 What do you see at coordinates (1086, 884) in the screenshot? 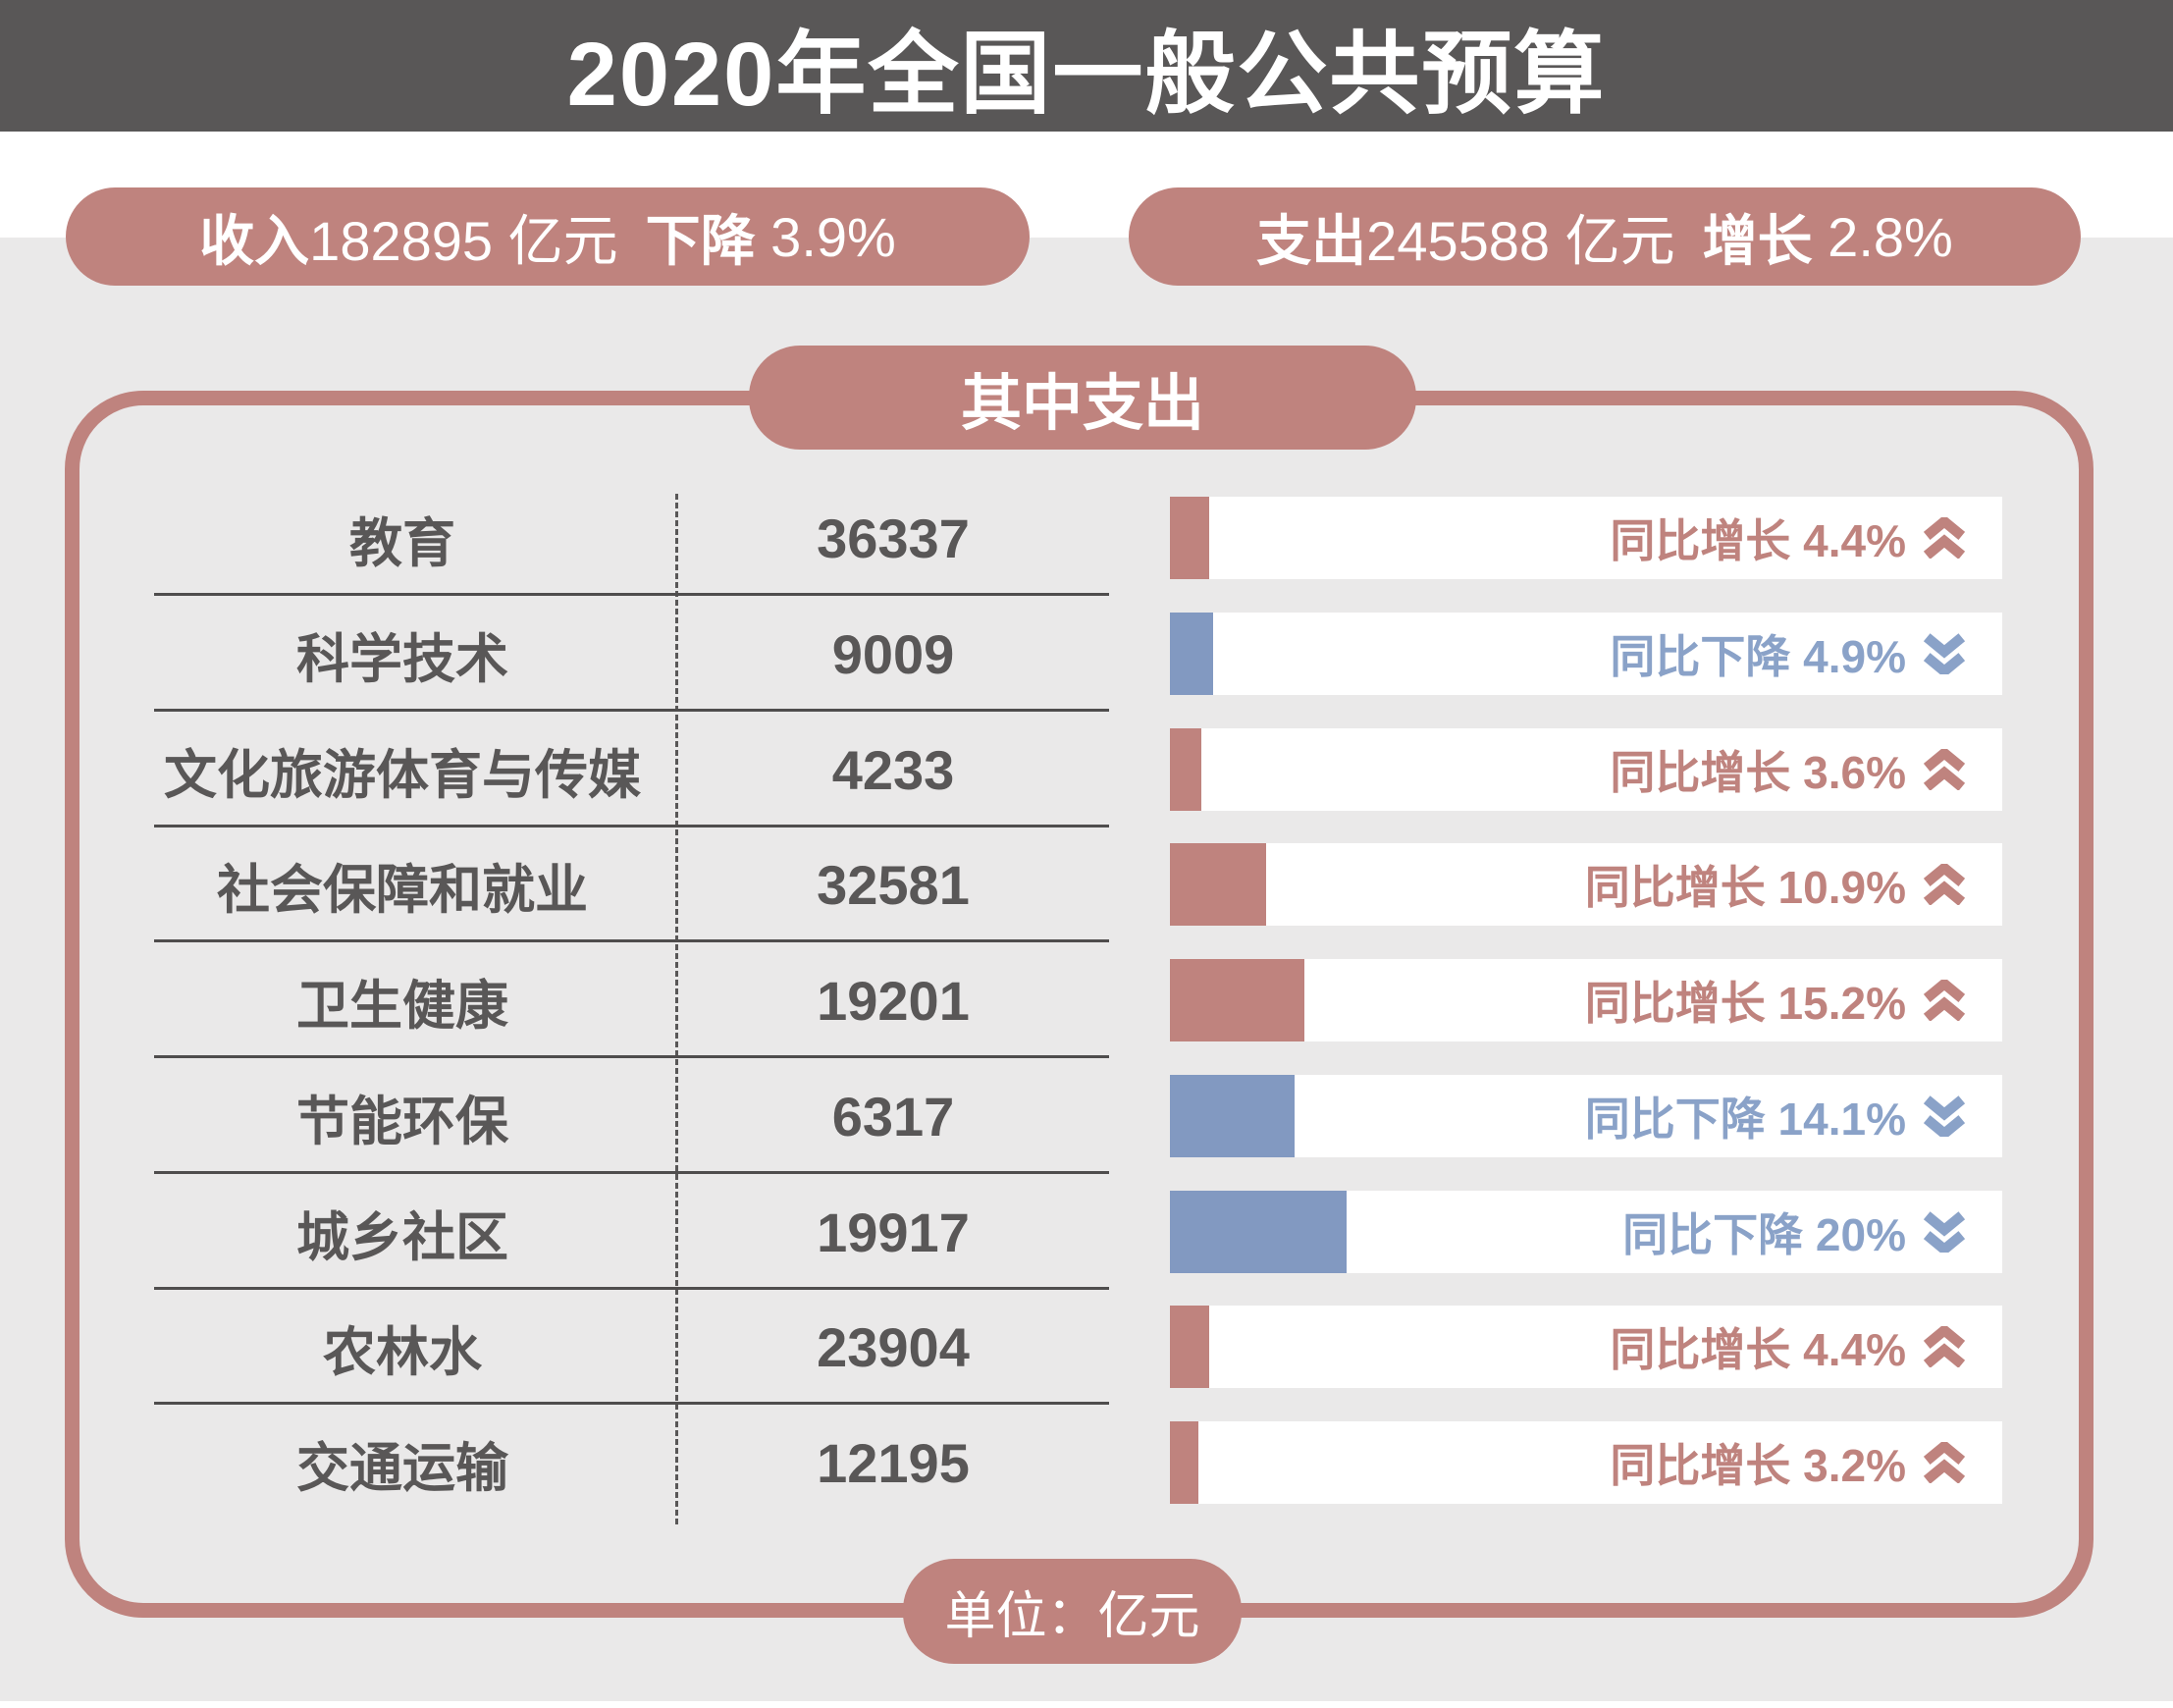
I see `table-row: 社会保障和就业 32581 同比增长 10.9%` at bounding box center [1086, 884].